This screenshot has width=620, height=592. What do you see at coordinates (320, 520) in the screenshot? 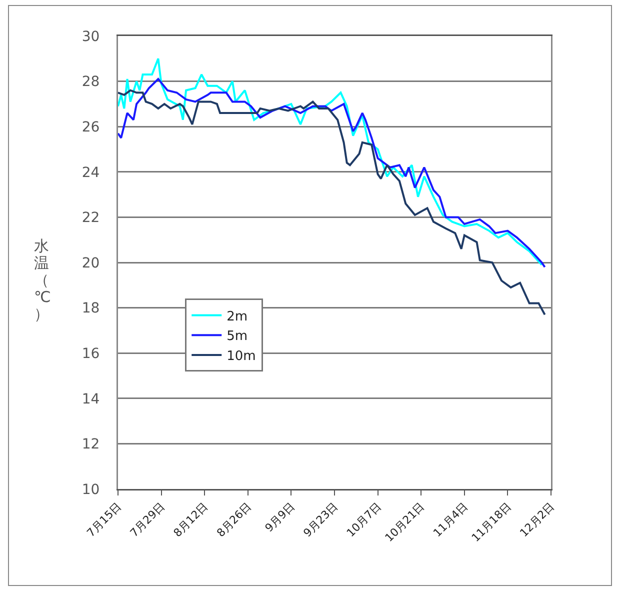
I see `x-tick-label: 9月23日` at bounding box center [320, 520].